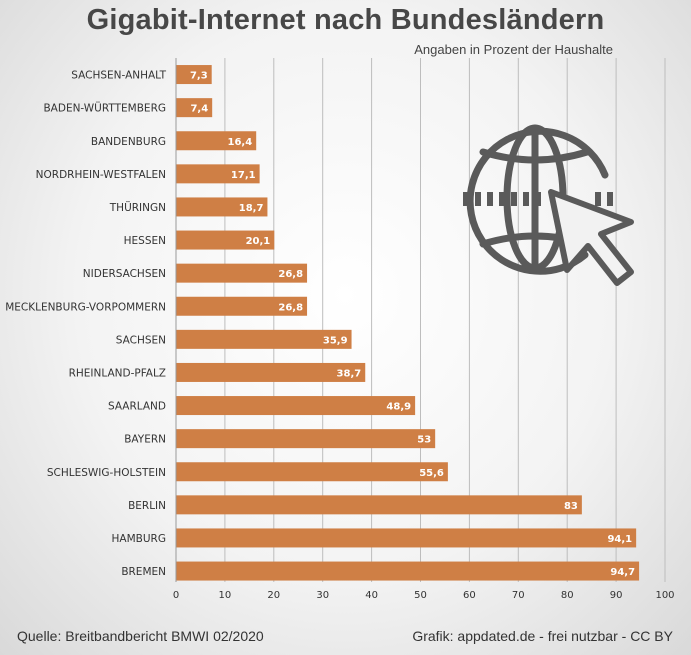 This screenshot has height=655, width=691. I want to click on category-label: MECKLENBURG-VORPOMMERN, so click(85, 307).